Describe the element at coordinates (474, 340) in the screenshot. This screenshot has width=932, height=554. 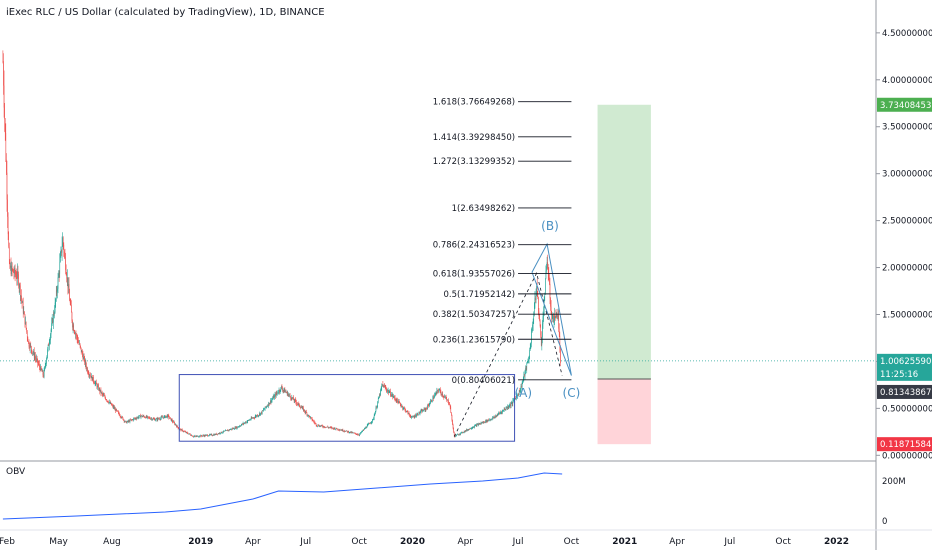
I see `fib-level-label: 0.236(1.23615790)` at that location.